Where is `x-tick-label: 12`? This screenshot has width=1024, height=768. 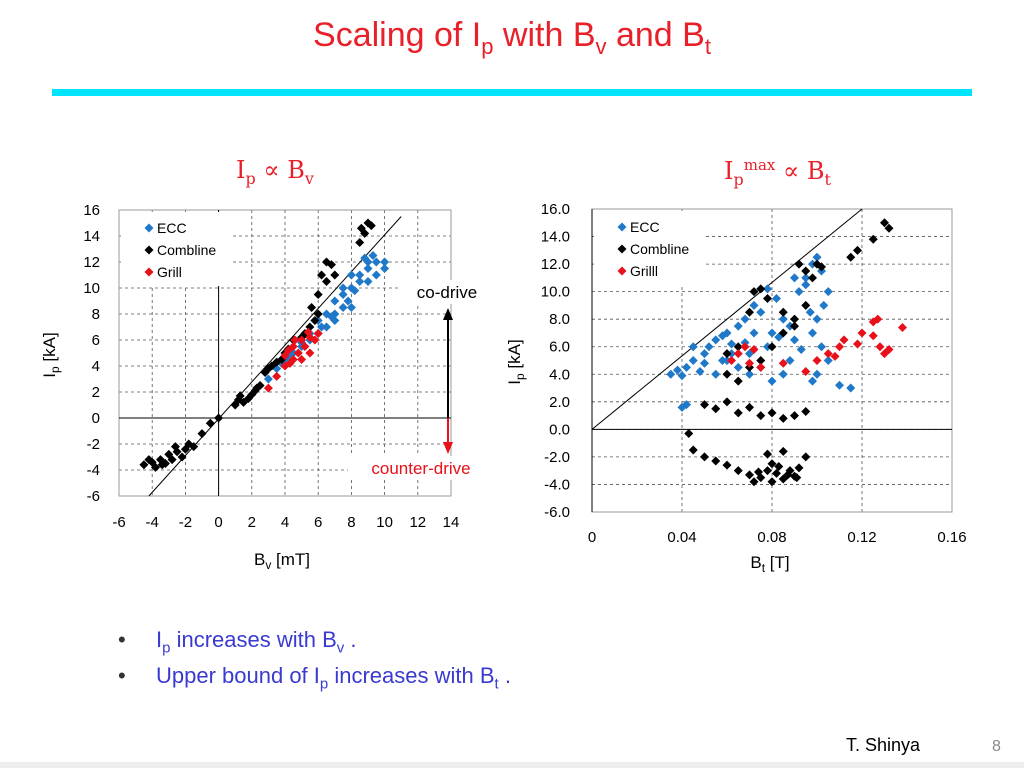
x-tick-label: 12 is located at coordinates (417, 522).